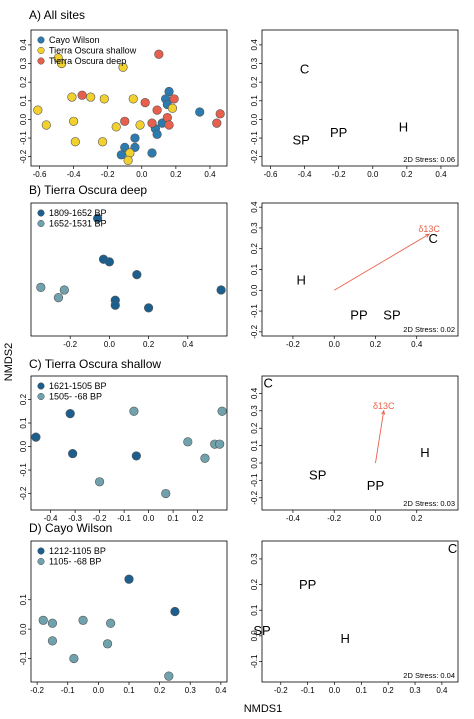  Describe the element at coordinates (384, 406) in the screenshot. I see `vector-label: δ13C` at that location.